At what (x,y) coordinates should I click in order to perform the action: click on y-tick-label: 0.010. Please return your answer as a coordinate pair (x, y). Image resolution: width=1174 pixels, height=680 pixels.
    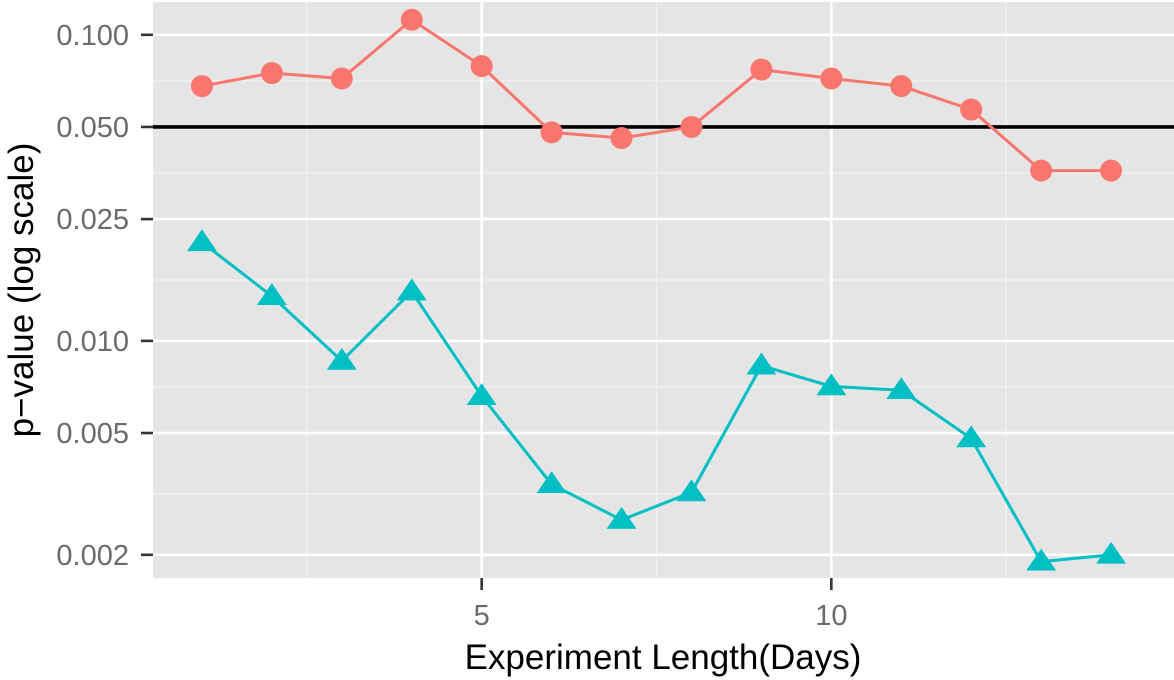
    Looking at the image, I should click on (92, 342).